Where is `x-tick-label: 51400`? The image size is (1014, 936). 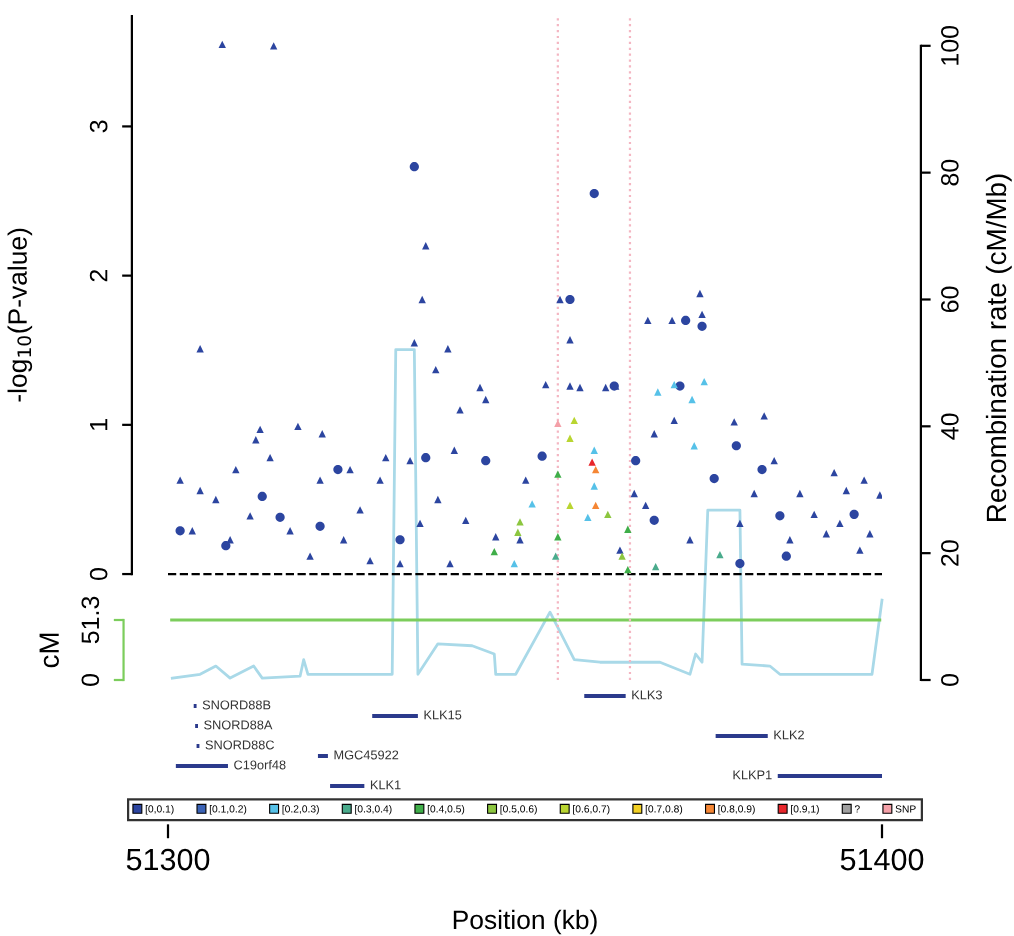
x-tick-label: 51400 is located at coordinates (882, 859).